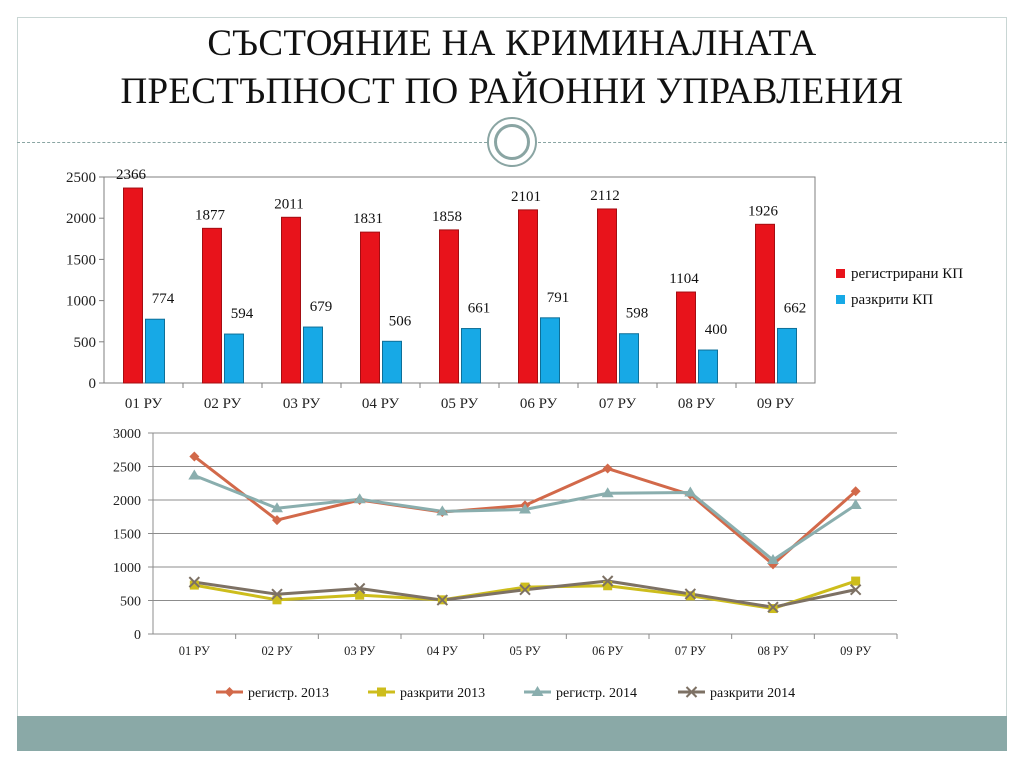 The width and height of the screenshot is (1024, 768). I want to click on bar-y-tick-label: 1500, so click(81, 260).